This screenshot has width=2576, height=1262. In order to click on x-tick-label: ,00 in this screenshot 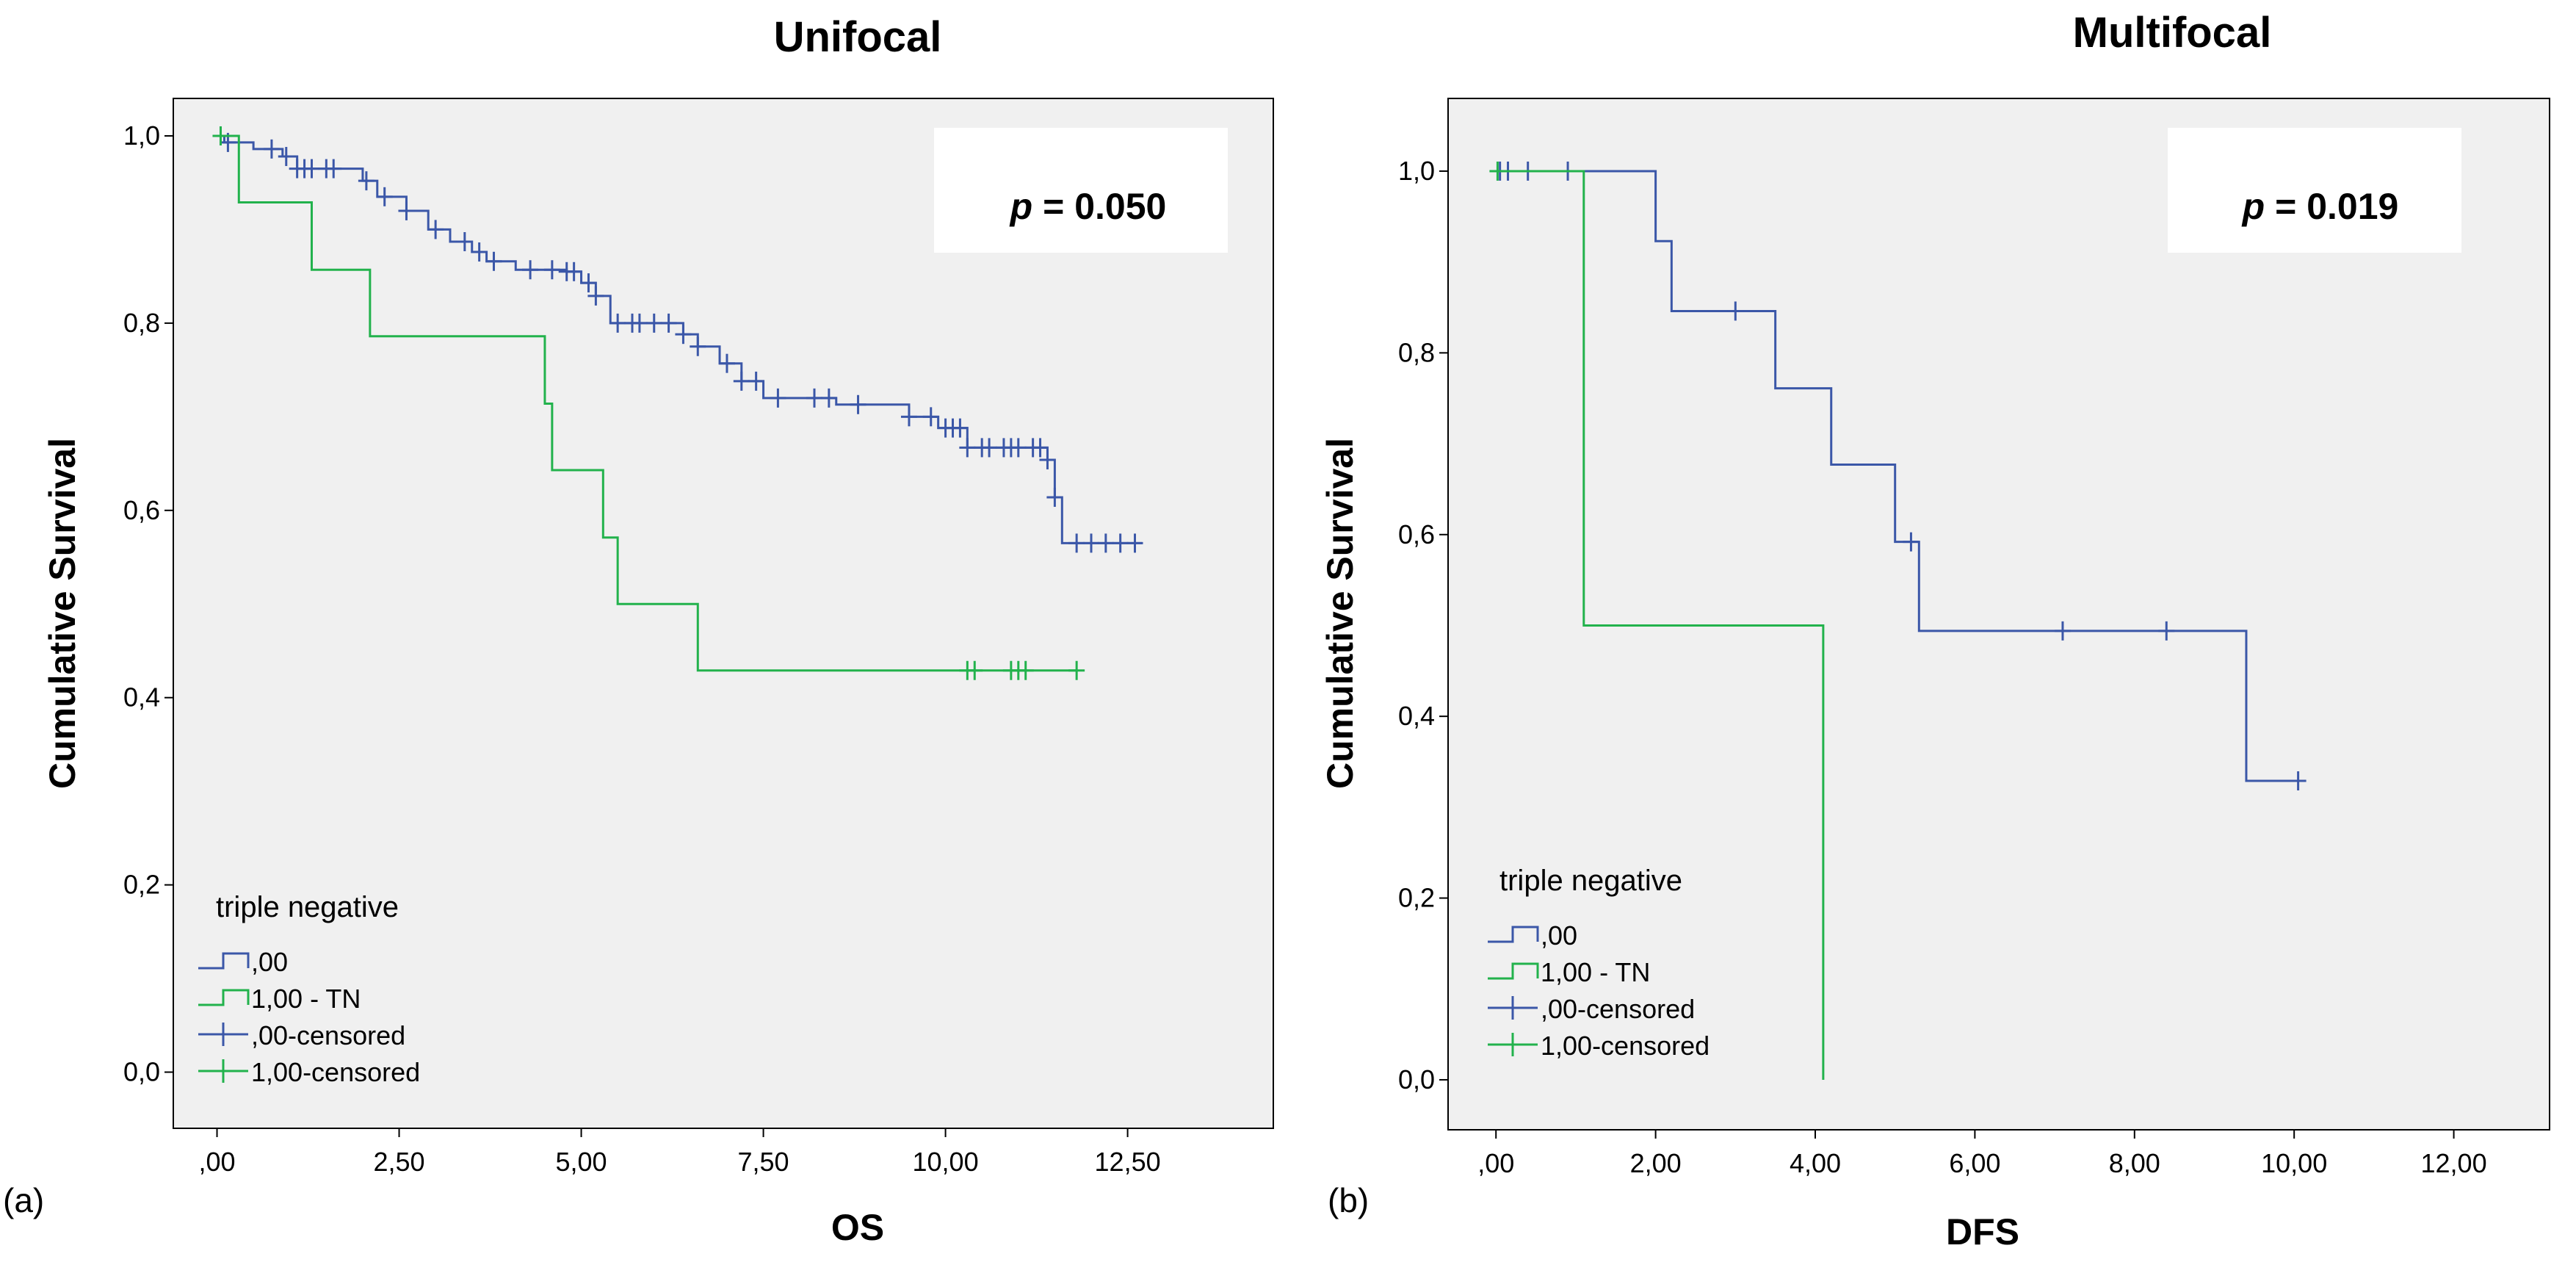, I will do `click(216, 1162)`.